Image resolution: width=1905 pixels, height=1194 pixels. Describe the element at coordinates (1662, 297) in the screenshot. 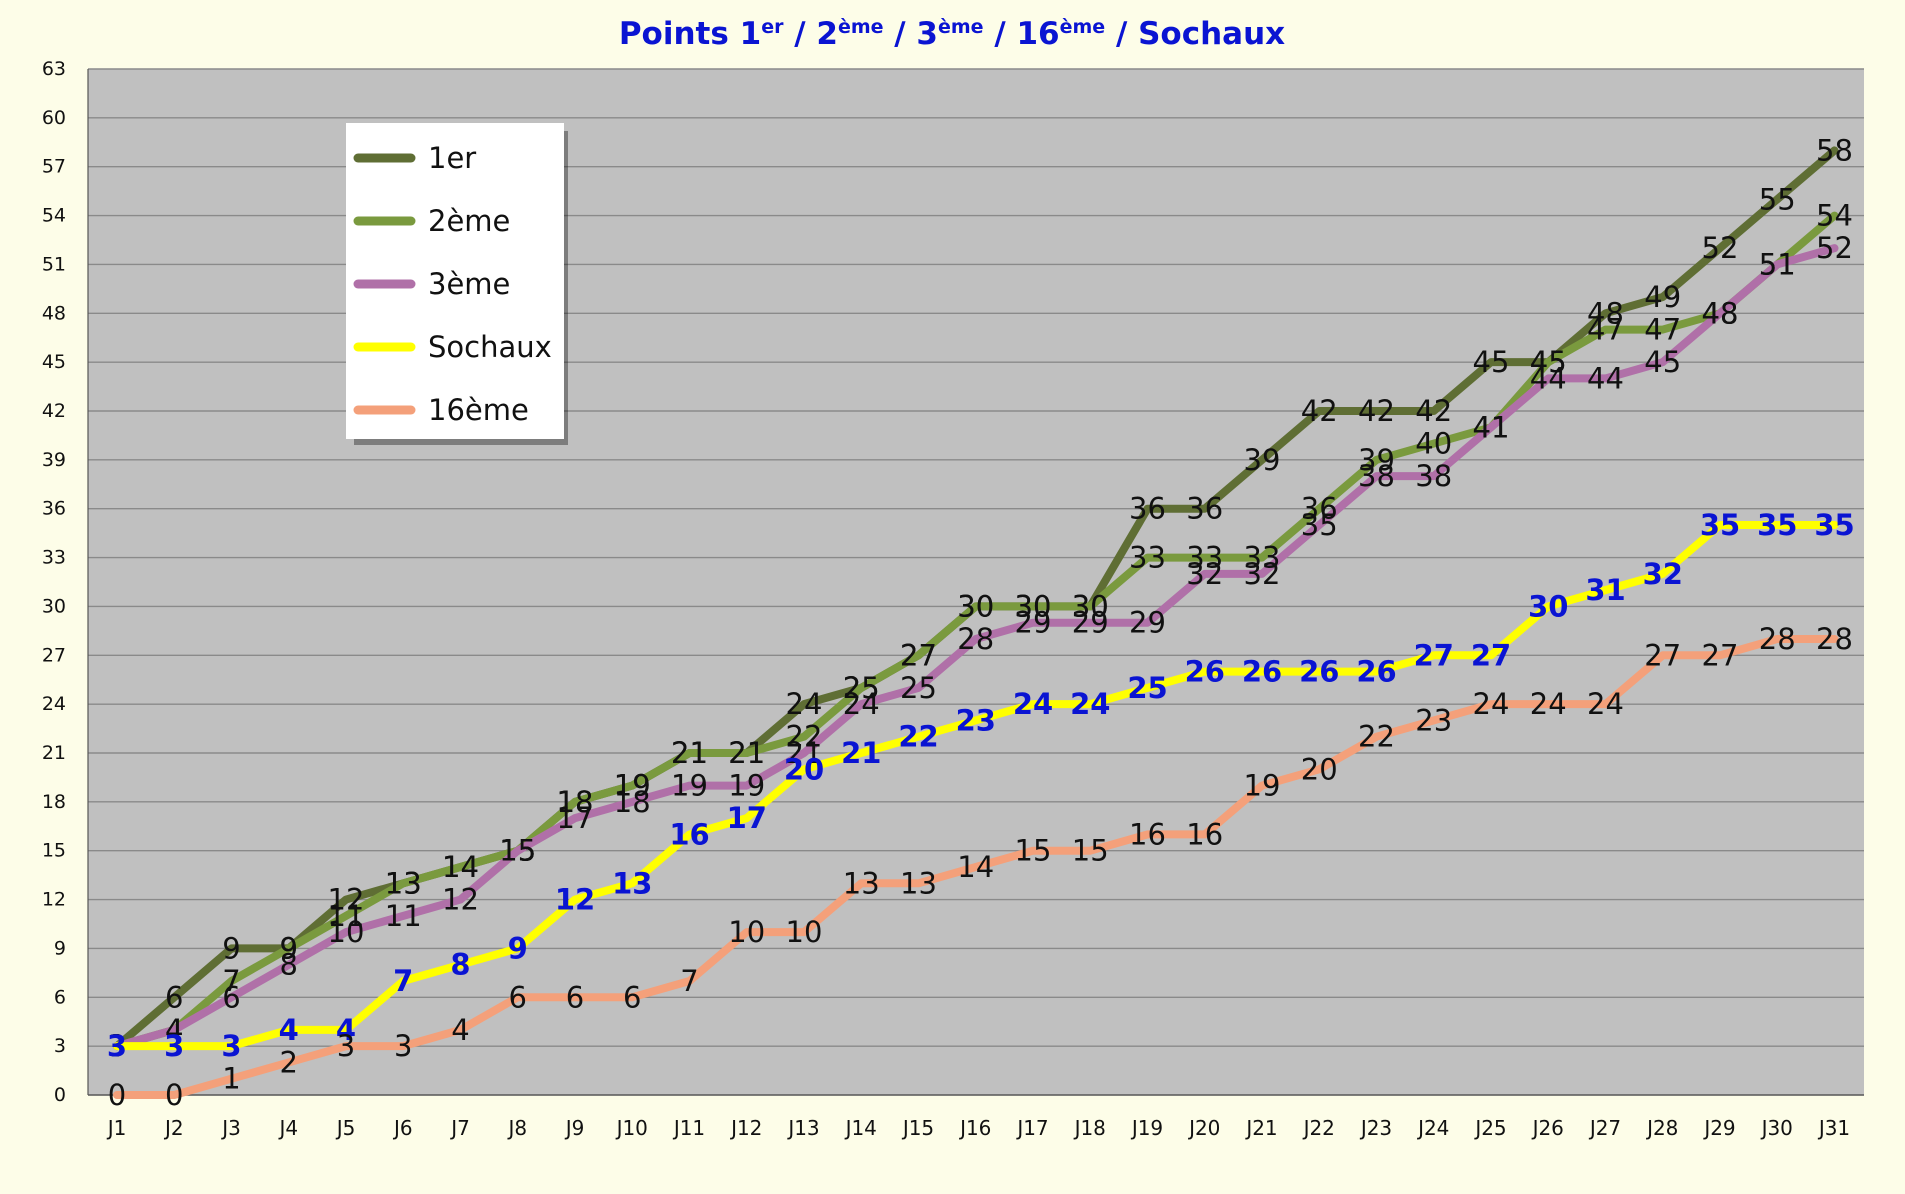

I see `data-label: 49` at that location.